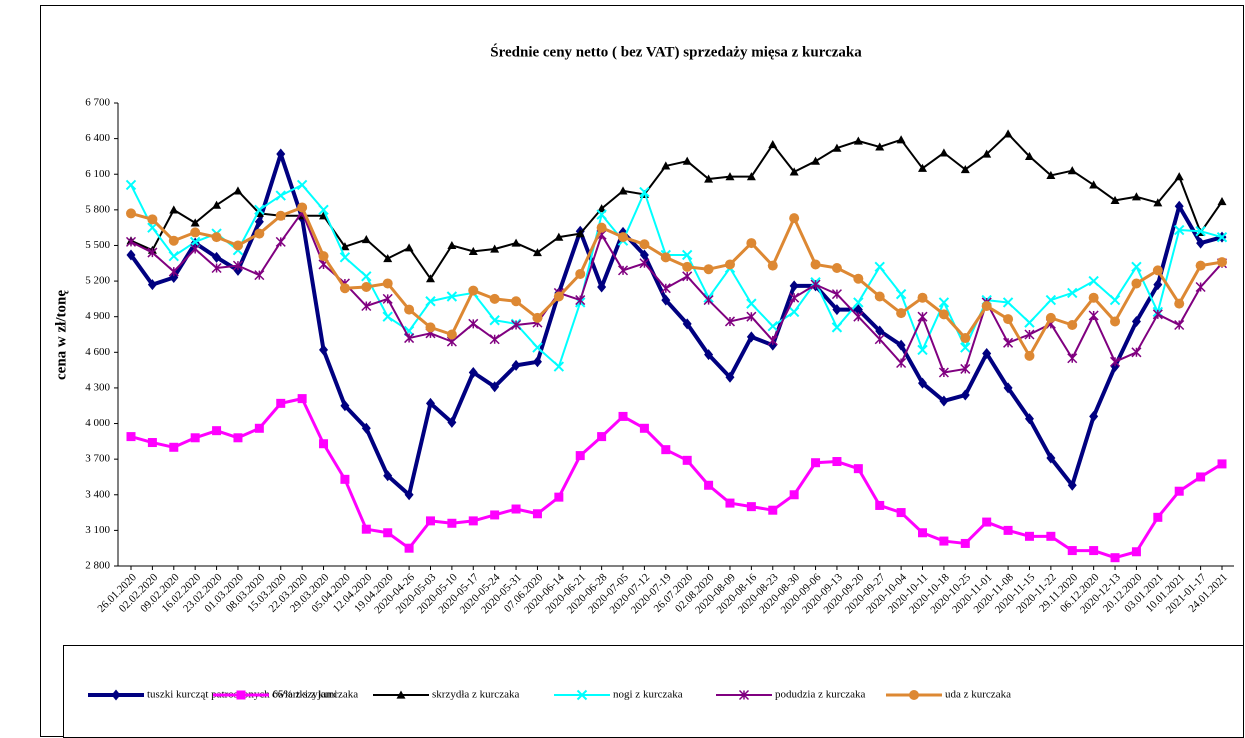 The width and height of the screenshot is (1245, 738). What do you see at coordinates (475, 695) in the screenshot?
I see `legend-label: skrzydła z kurczaka` at bounding box center [475, 695].